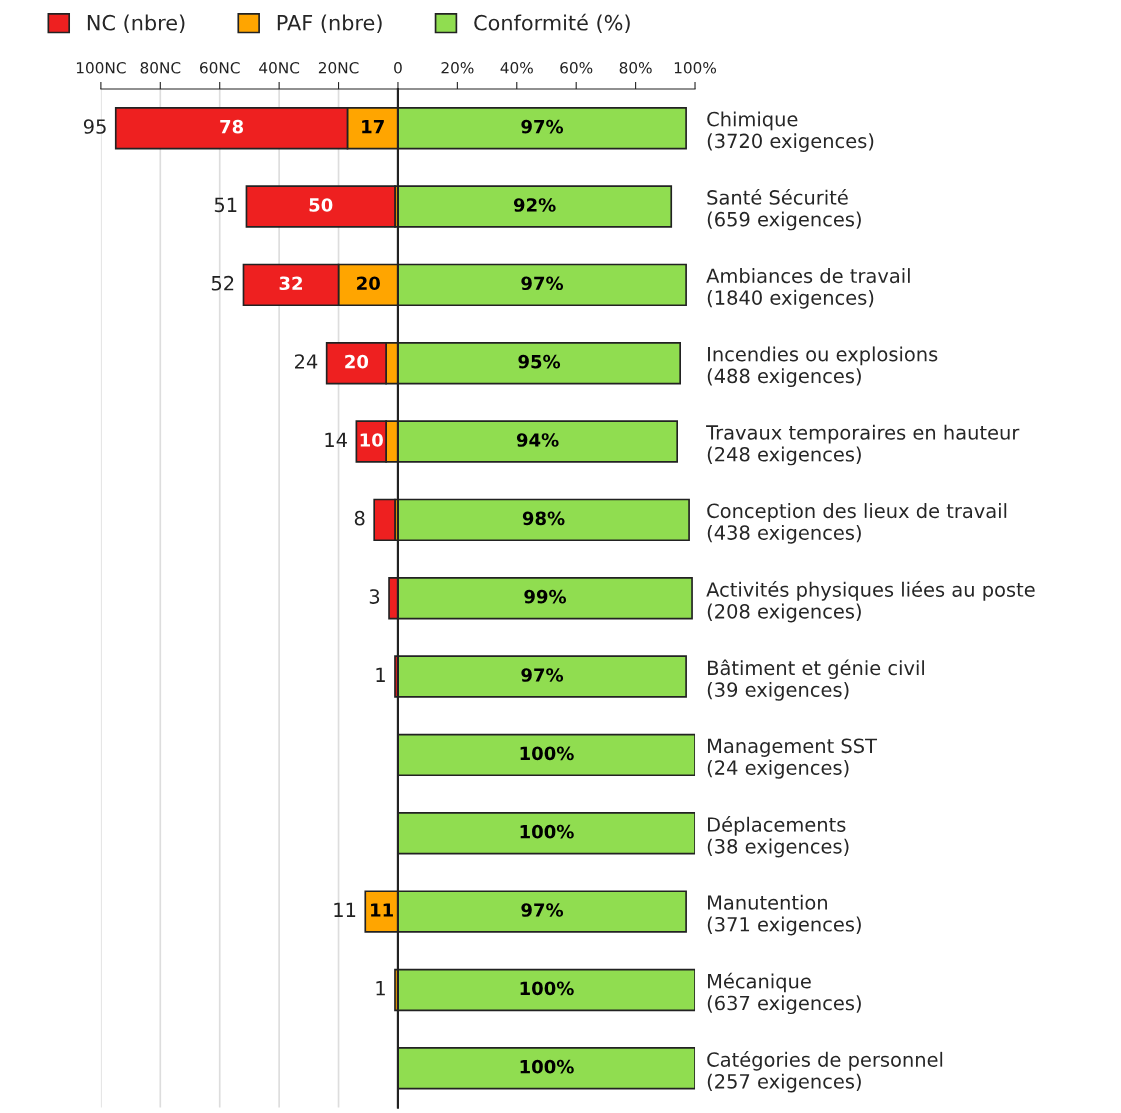 This screenshot has height=1113, width=1121. Describe the element at coordinates (382, 910) in the screenshot. I see `data-label: 11` at that location.